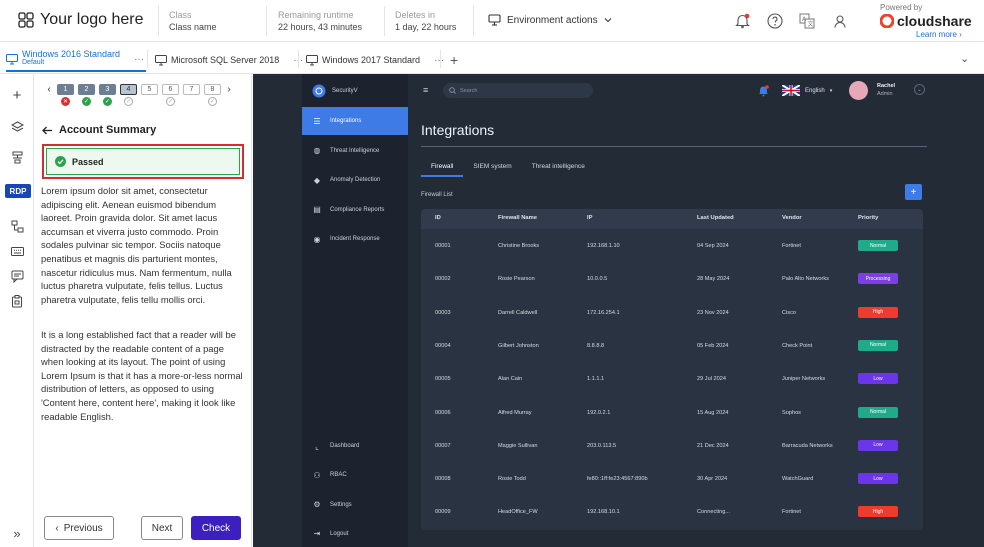 The image size is (984, 547). Describe the element at coordinates (443, 445) in the screenshot. I see `cell-id: 00007` at that location.